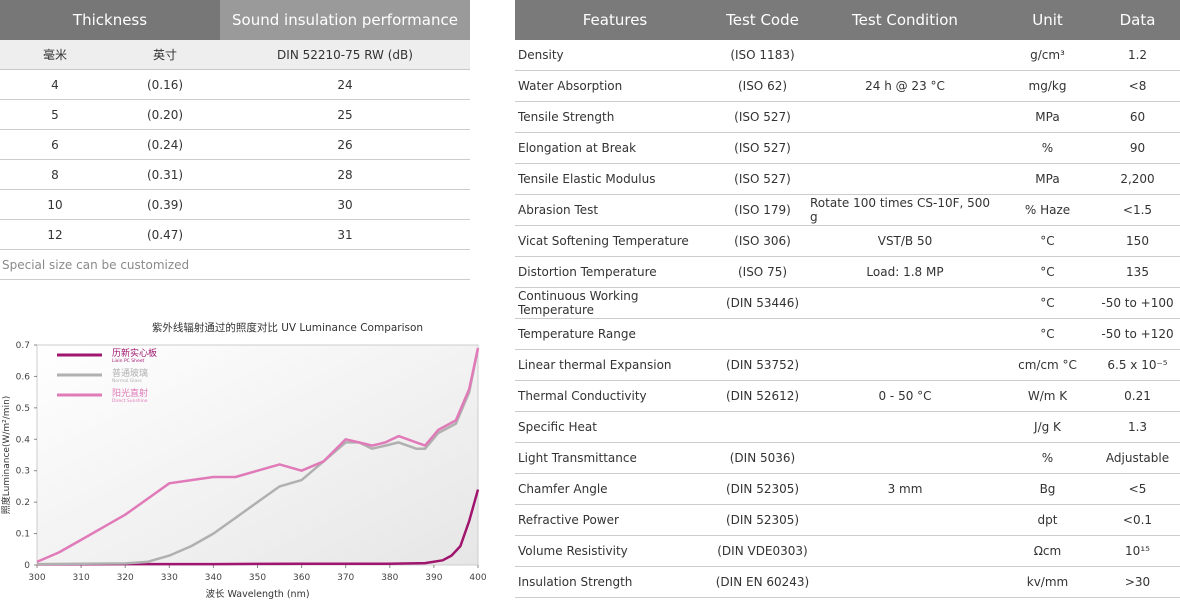 This screenshot has height=600, width=1180. Describe the element at coordinates (847, 117) in the screenshot. I see `table-row: Tensile Strength (ISO 527) MPa 60` at that location.